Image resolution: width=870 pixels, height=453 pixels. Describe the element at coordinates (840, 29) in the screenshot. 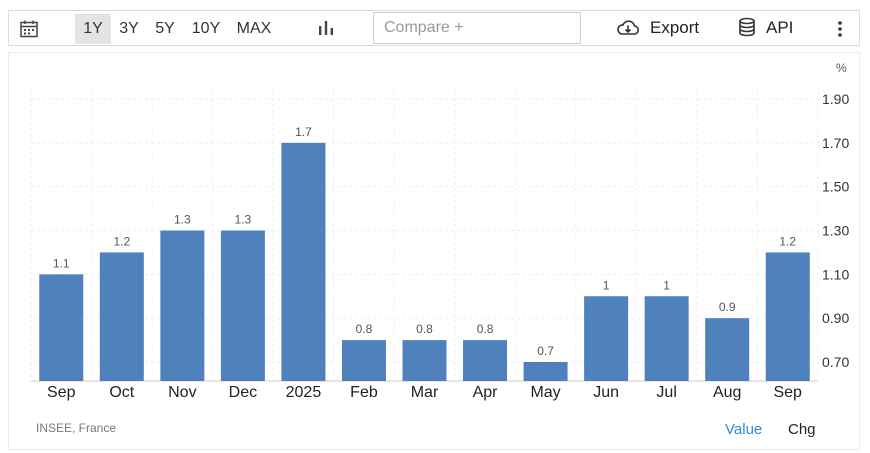

I see `more-vertical-icon` at that location.